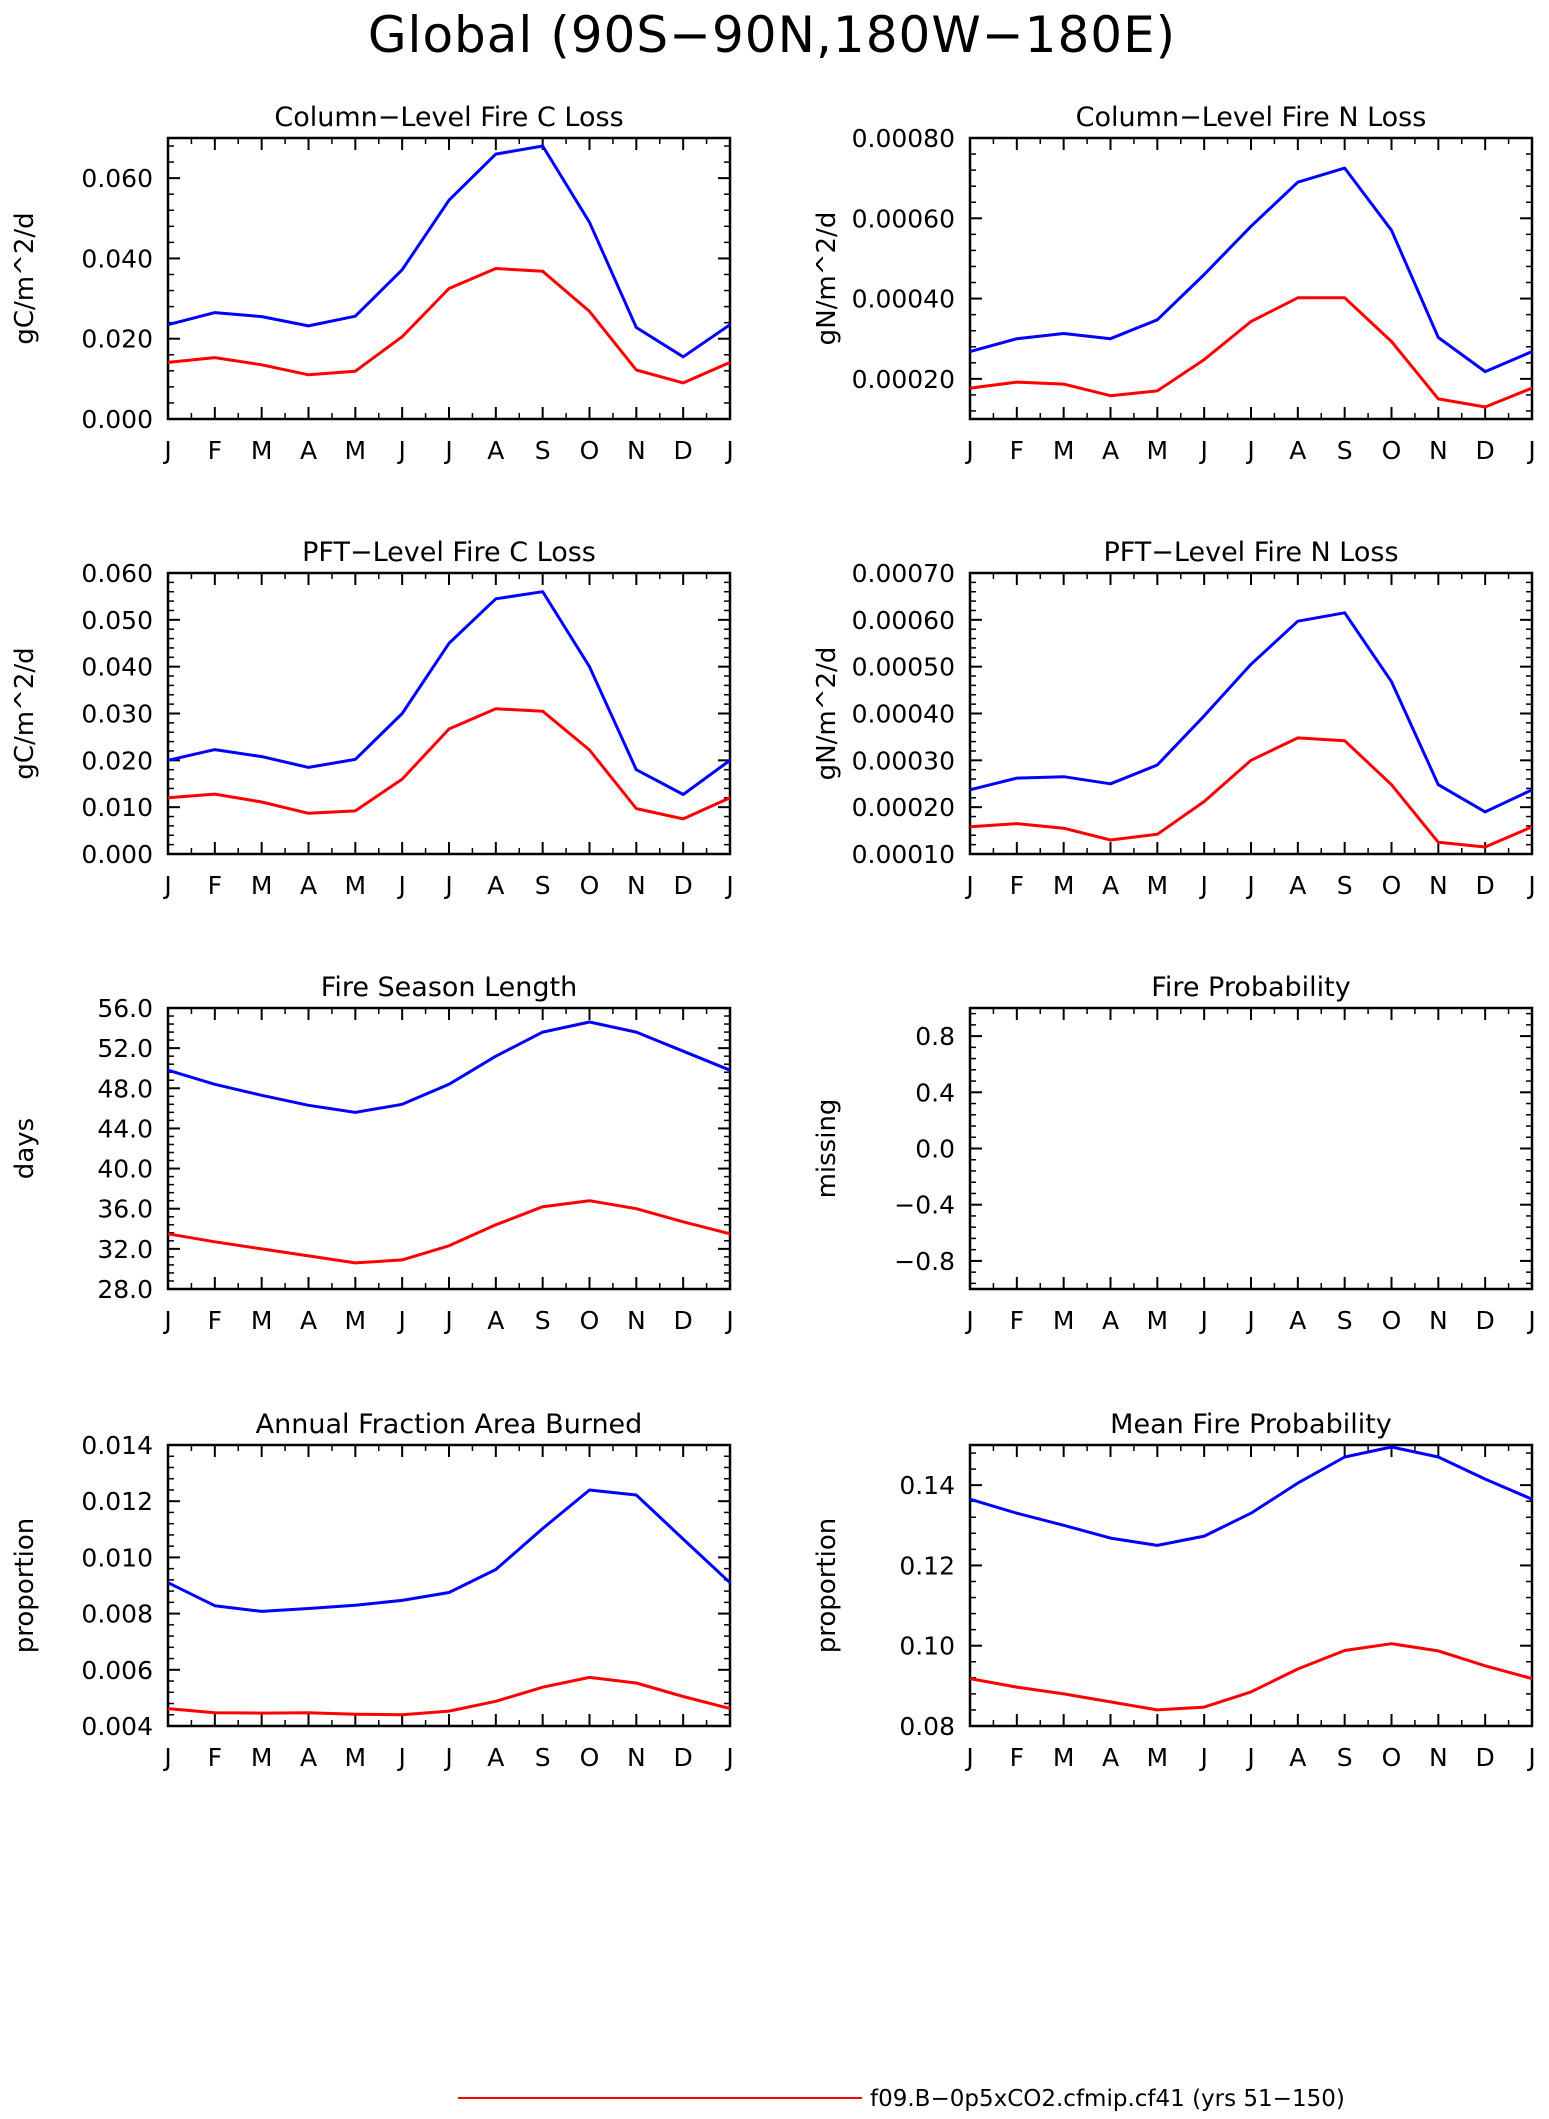 This screenshot has width=1549, height=2119. Describe the element at coordinates (903, 760) in the screenshot. I see `y-tick-label: 0.00030` at that location.